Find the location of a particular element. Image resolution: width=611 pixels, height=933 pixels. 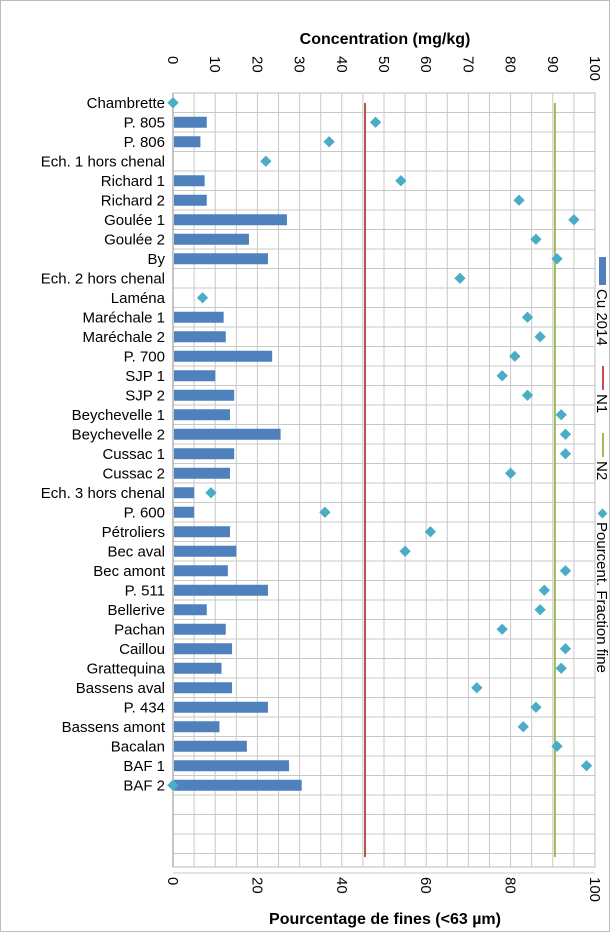

category-label: SJP 1 is located at coordinates (145, 376).